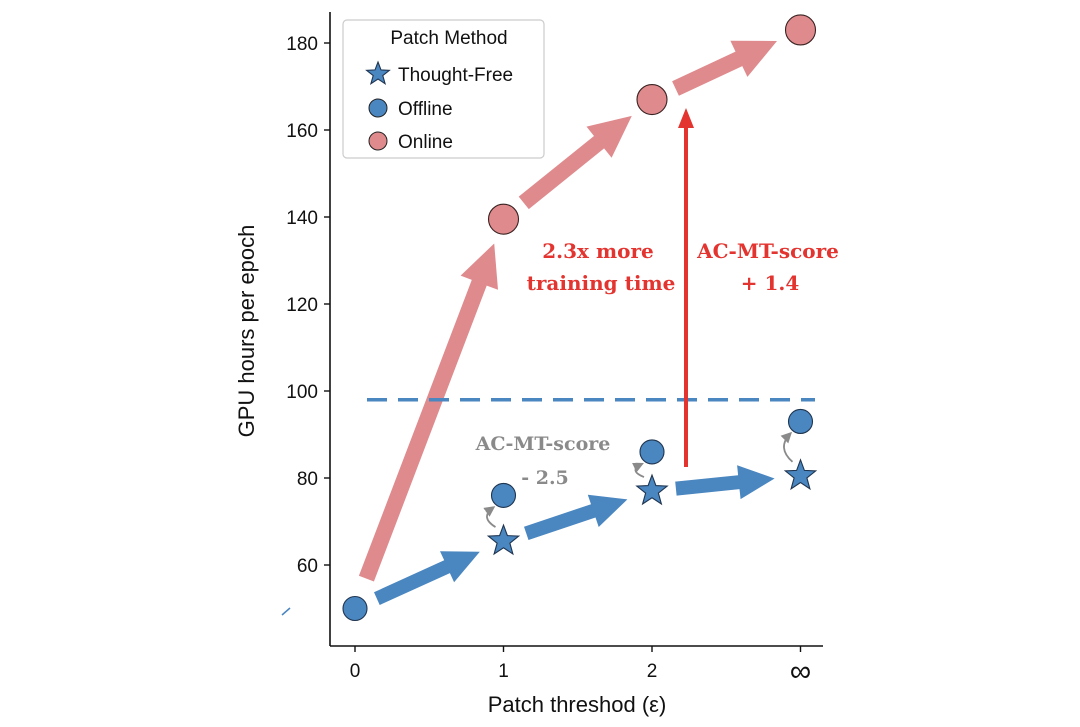 This screenshot has height=727, width=1080. What do you see at coordinates (652, 671) in the screenshot?
I see `x-tick-label: 2` at bounding box center [652, 671].